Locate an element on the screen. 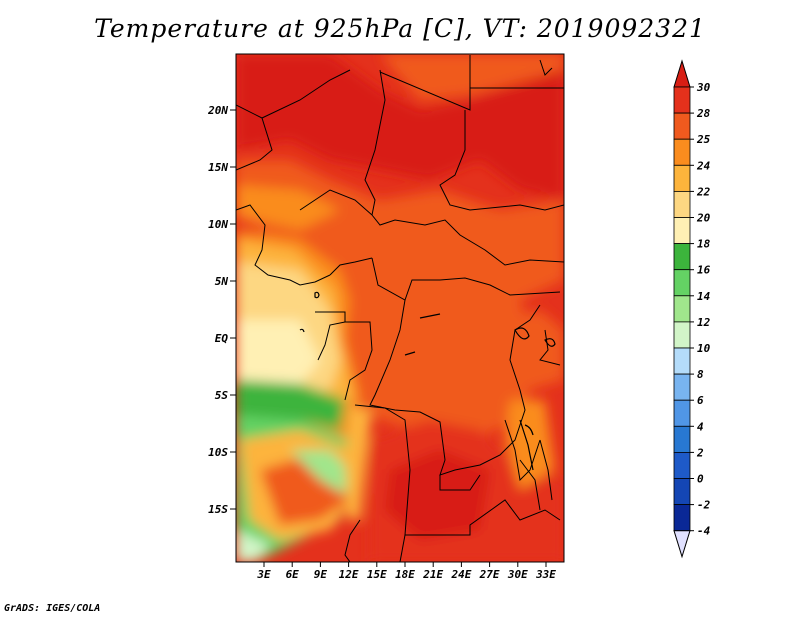  lat-label: 15N is located at coordinates (218, 167).